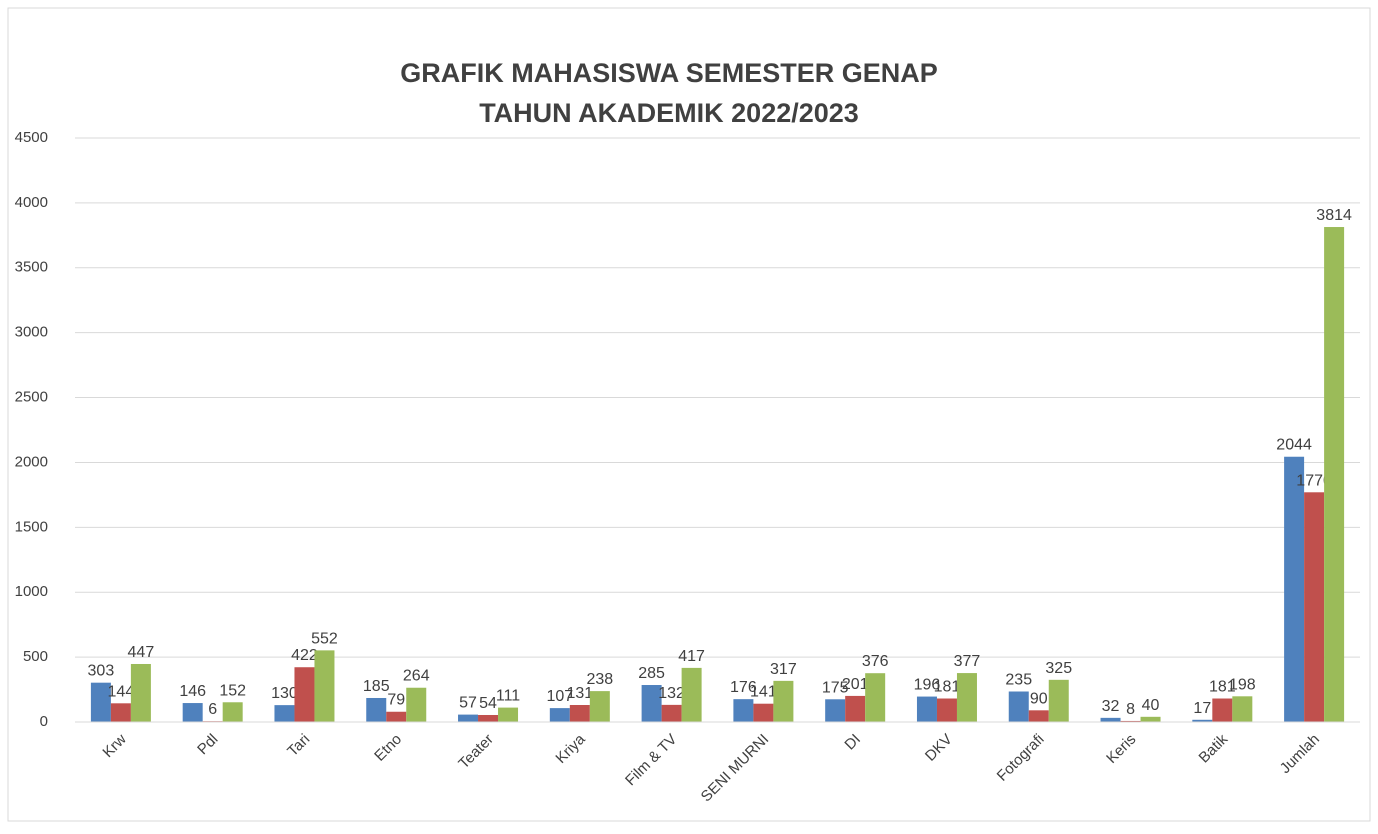 This screenshot has width=1378, height=834. I want to click on data-label: 376, so click(875, 661).